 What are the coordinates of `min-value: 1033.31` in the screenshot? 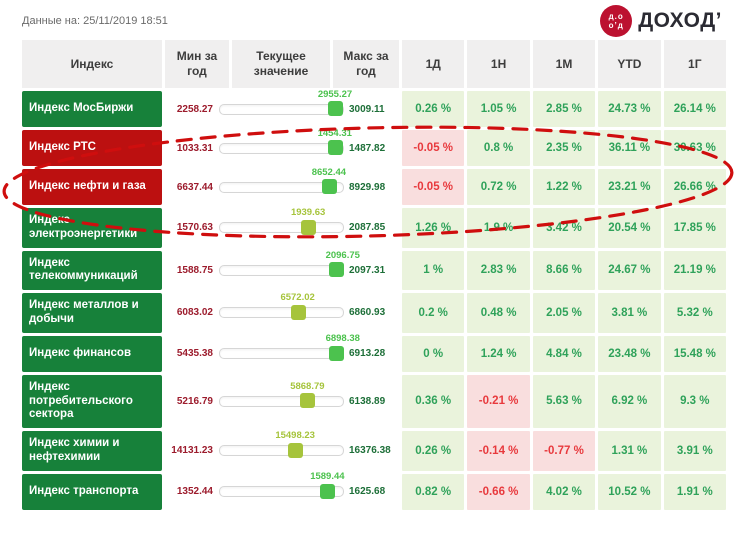 It's located at (194, 148).